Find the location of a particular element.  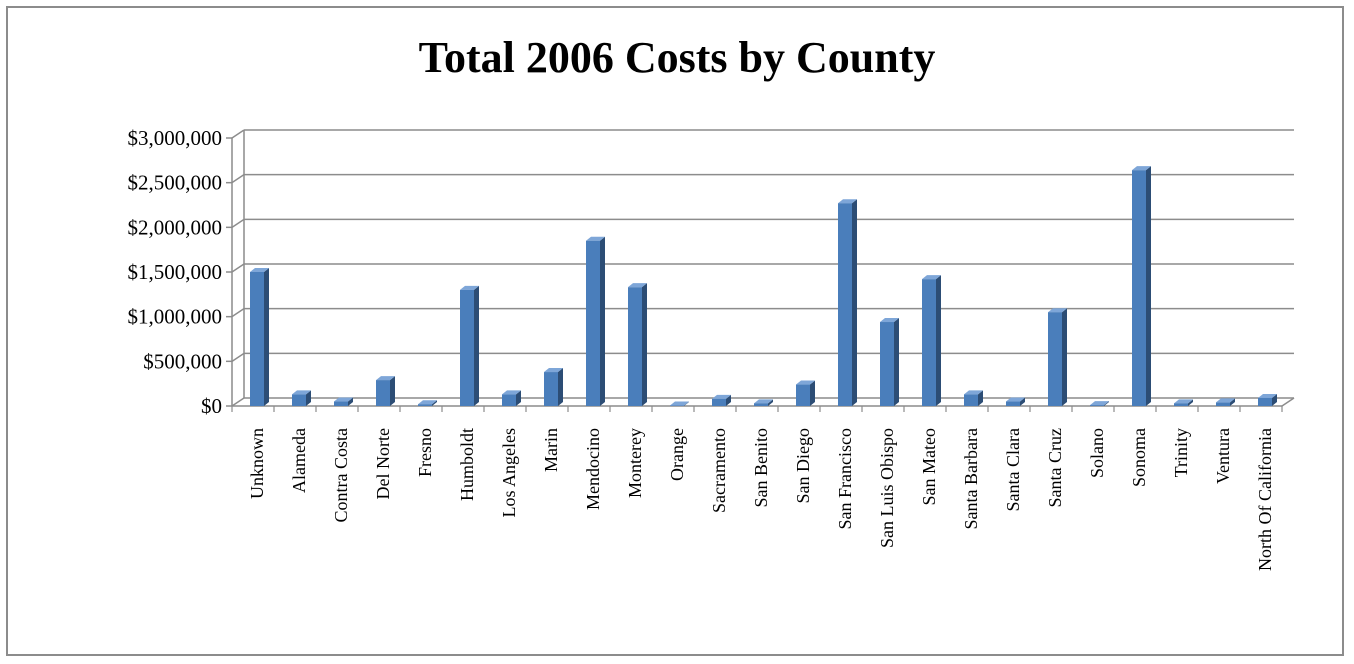

y-tick-label: $2,000,000 is located at coordinates (175, 227).